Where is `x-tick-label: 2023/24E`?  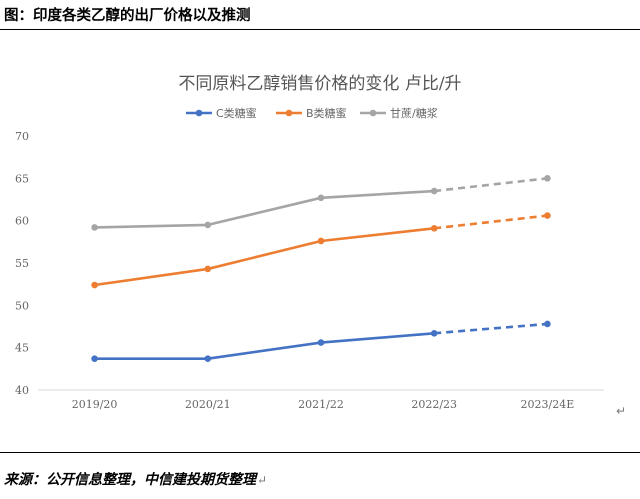 x-tick-label: 2023/24E is located at coordinates (548, 404).